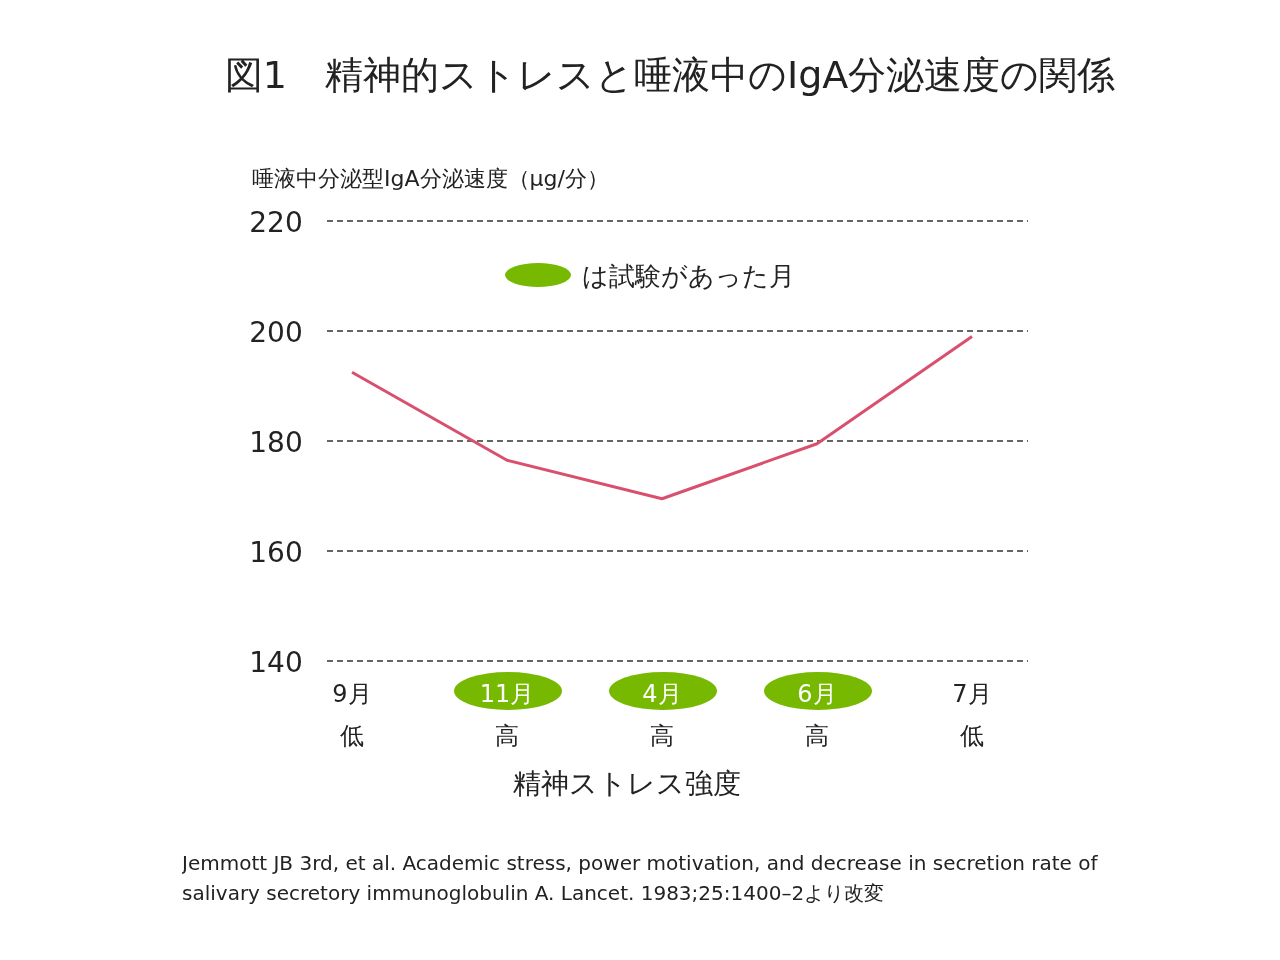 The height and width of the screenshot is (960, 1280). What do you see at coordinates (662, 418) in the screenshot?
I see `line-series` at bounding box center [662, 418].